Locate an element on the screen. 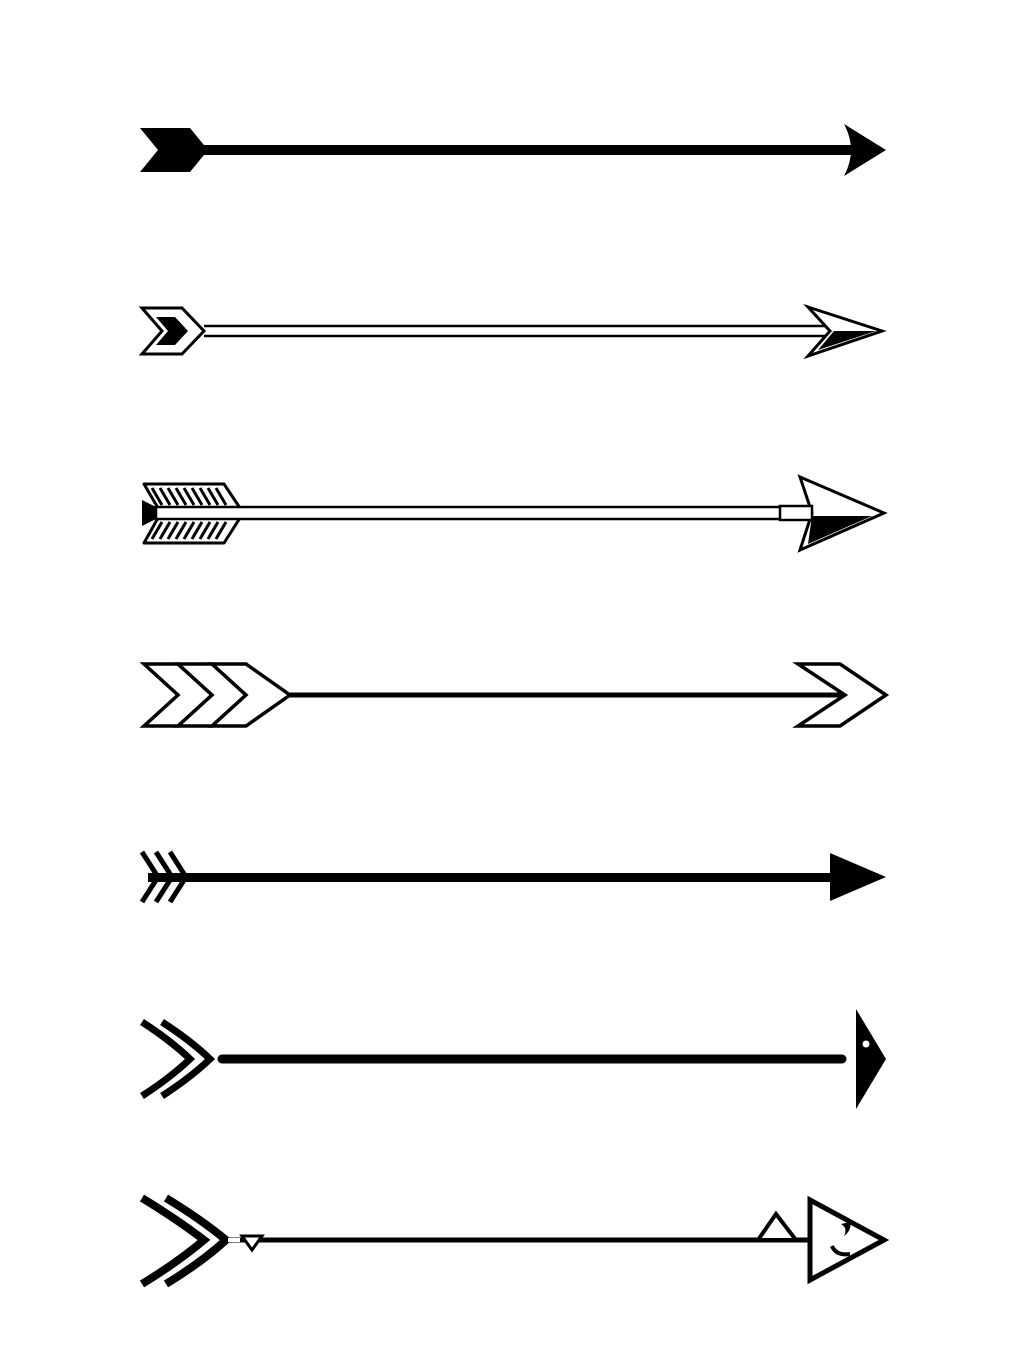 The image size is (1024, 1369). arrow-7-head-mark is located at coordinates (840, 1251).